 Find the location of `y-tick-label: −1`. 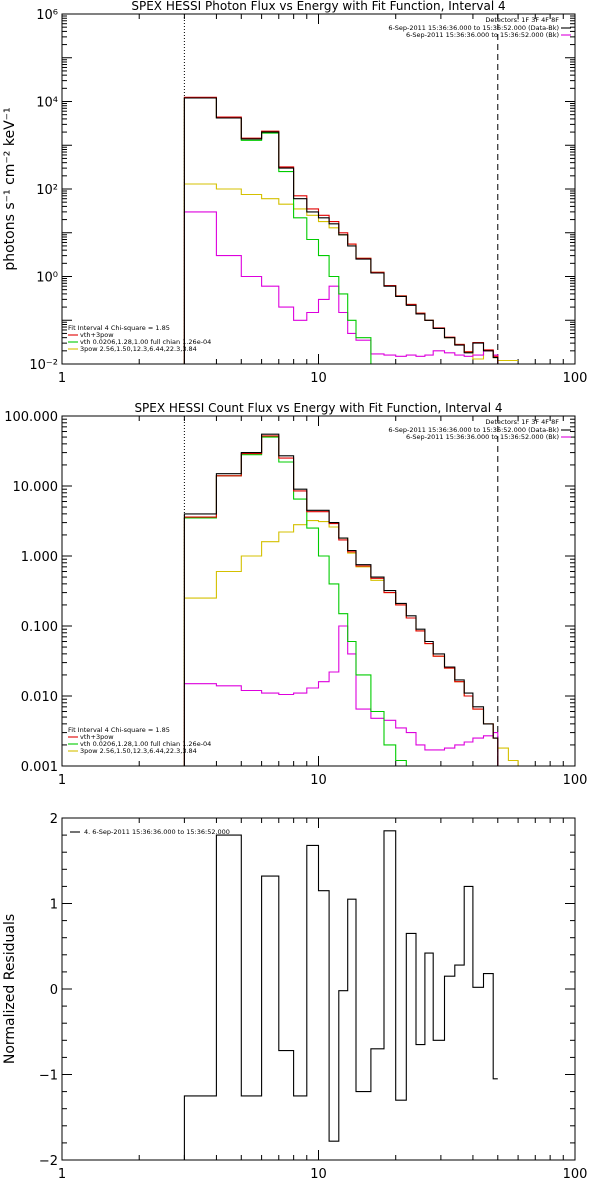

y-tick-label: −1 is located at coordinates (48, 1076).